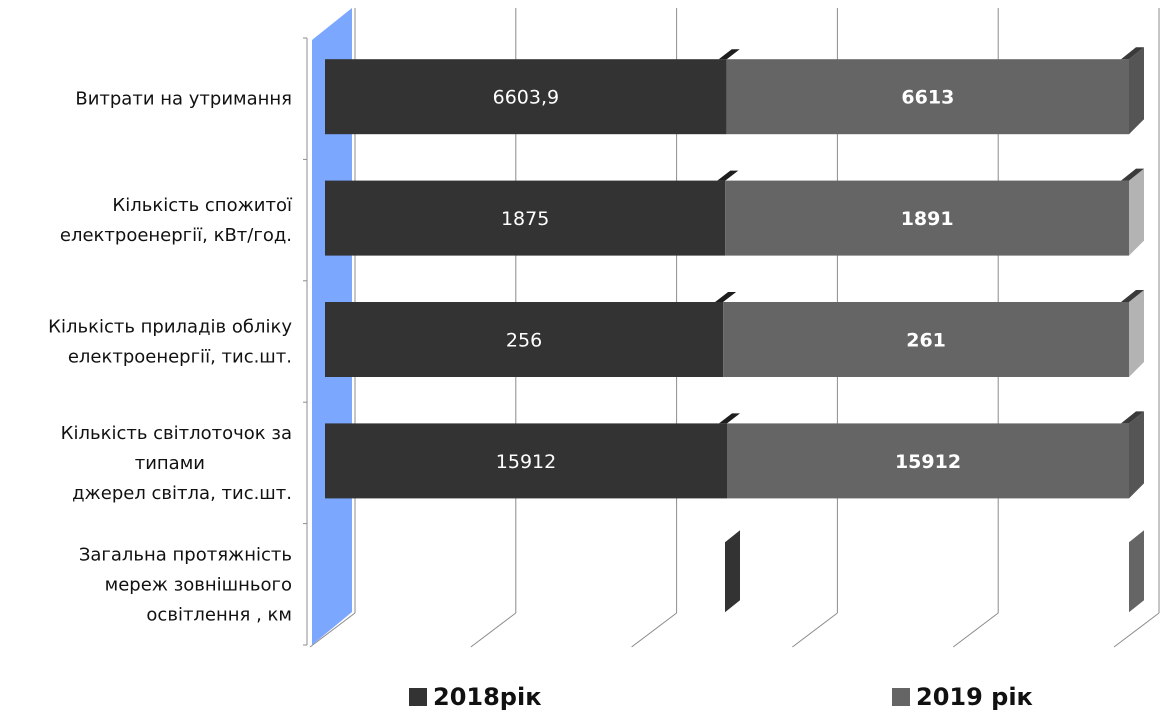 The height and width of the screenshot is (715, 1163). I want to click on data-label-2018: 6603,9, so click(526, 98).